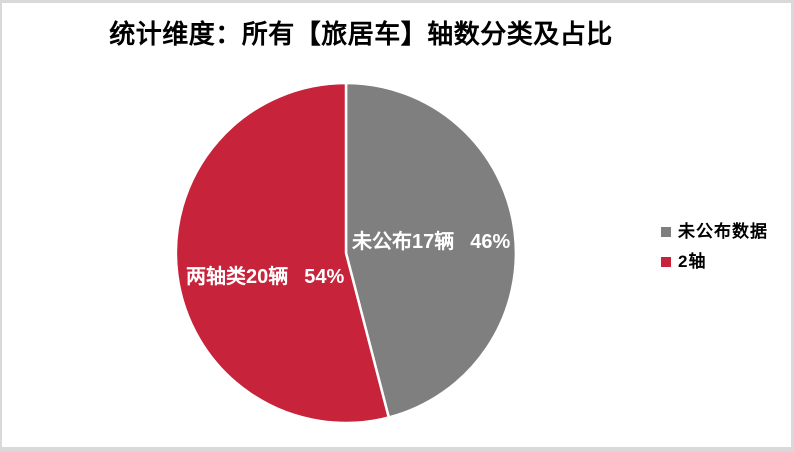  Describe the element at coordinates (714, 261) in the screenshot. I see `legend-item-2axle: 2轴` at that location.